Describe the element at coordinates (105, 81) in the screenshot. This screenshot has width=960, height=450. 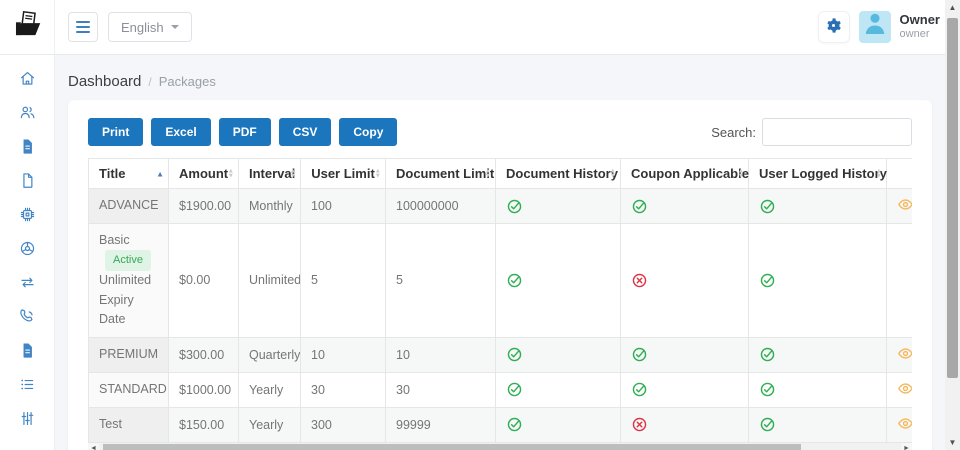
I see `breadcrumb-dashboard: Dashboard` at that location.